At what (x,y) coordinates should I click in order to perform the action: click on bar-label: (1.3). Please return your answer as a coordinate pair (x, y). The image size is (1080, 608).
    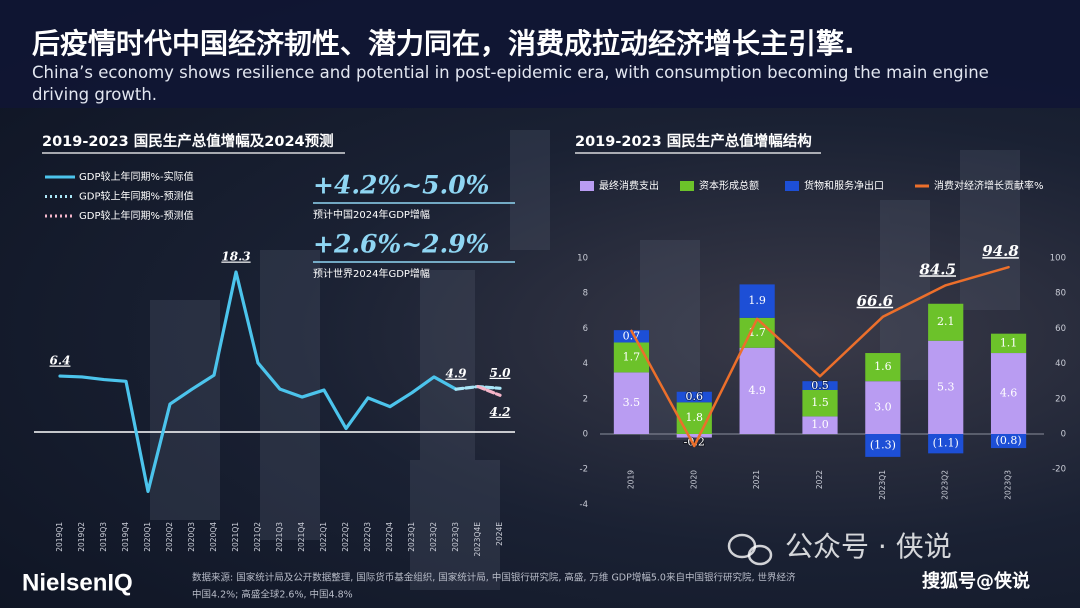
    Looking at the image, I should click on (883, 444).